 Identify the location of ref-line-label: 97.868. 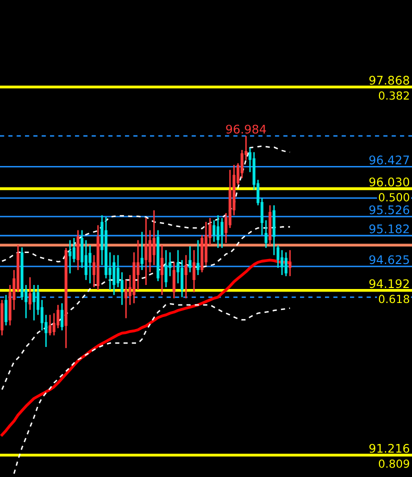
(389, 80).